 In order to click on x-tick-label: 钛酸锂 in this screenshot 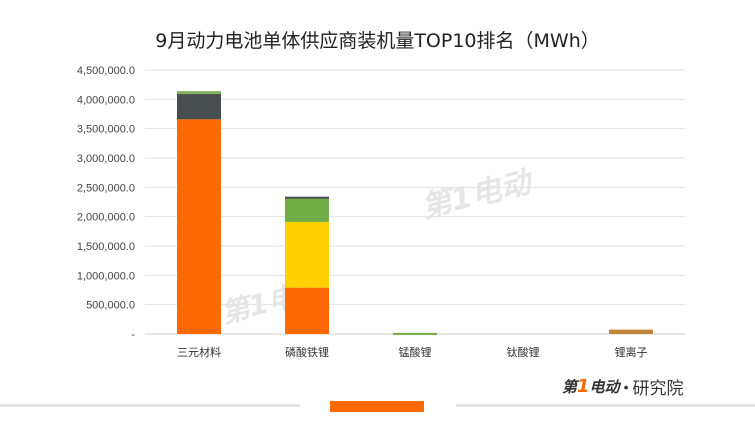, I will do `click(523, 352)`.